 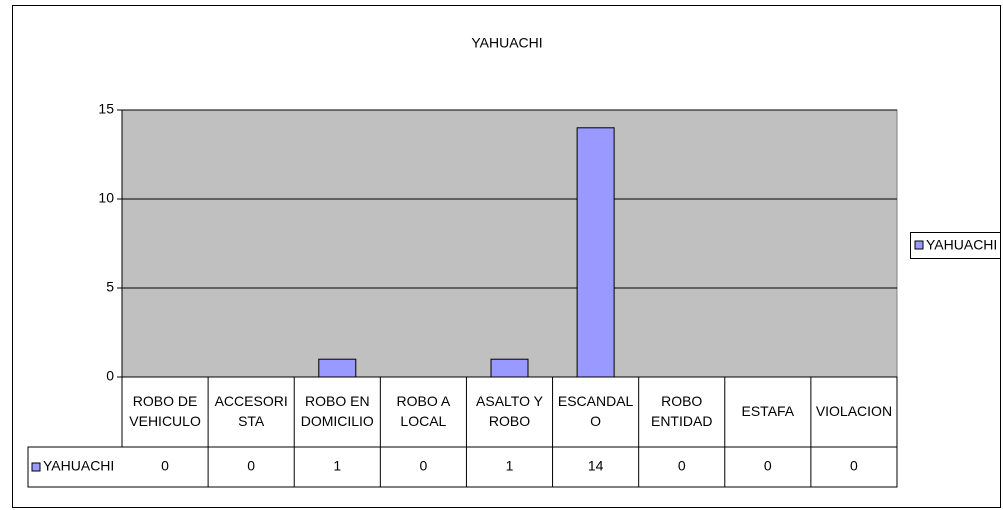 What do you see at coordinates (510, 411) in the screenshot?
I see `x-tick-label: ASALTO Y ROBO` at bounding box center [510, 411].